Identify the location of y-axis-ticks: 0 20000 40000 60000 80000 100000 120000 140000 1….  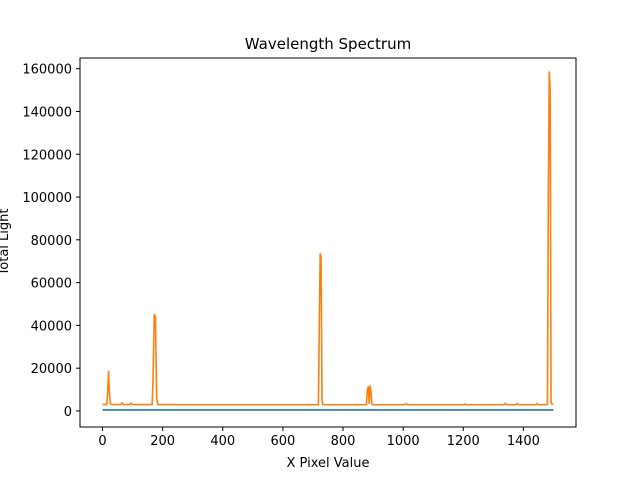
(51, 241).